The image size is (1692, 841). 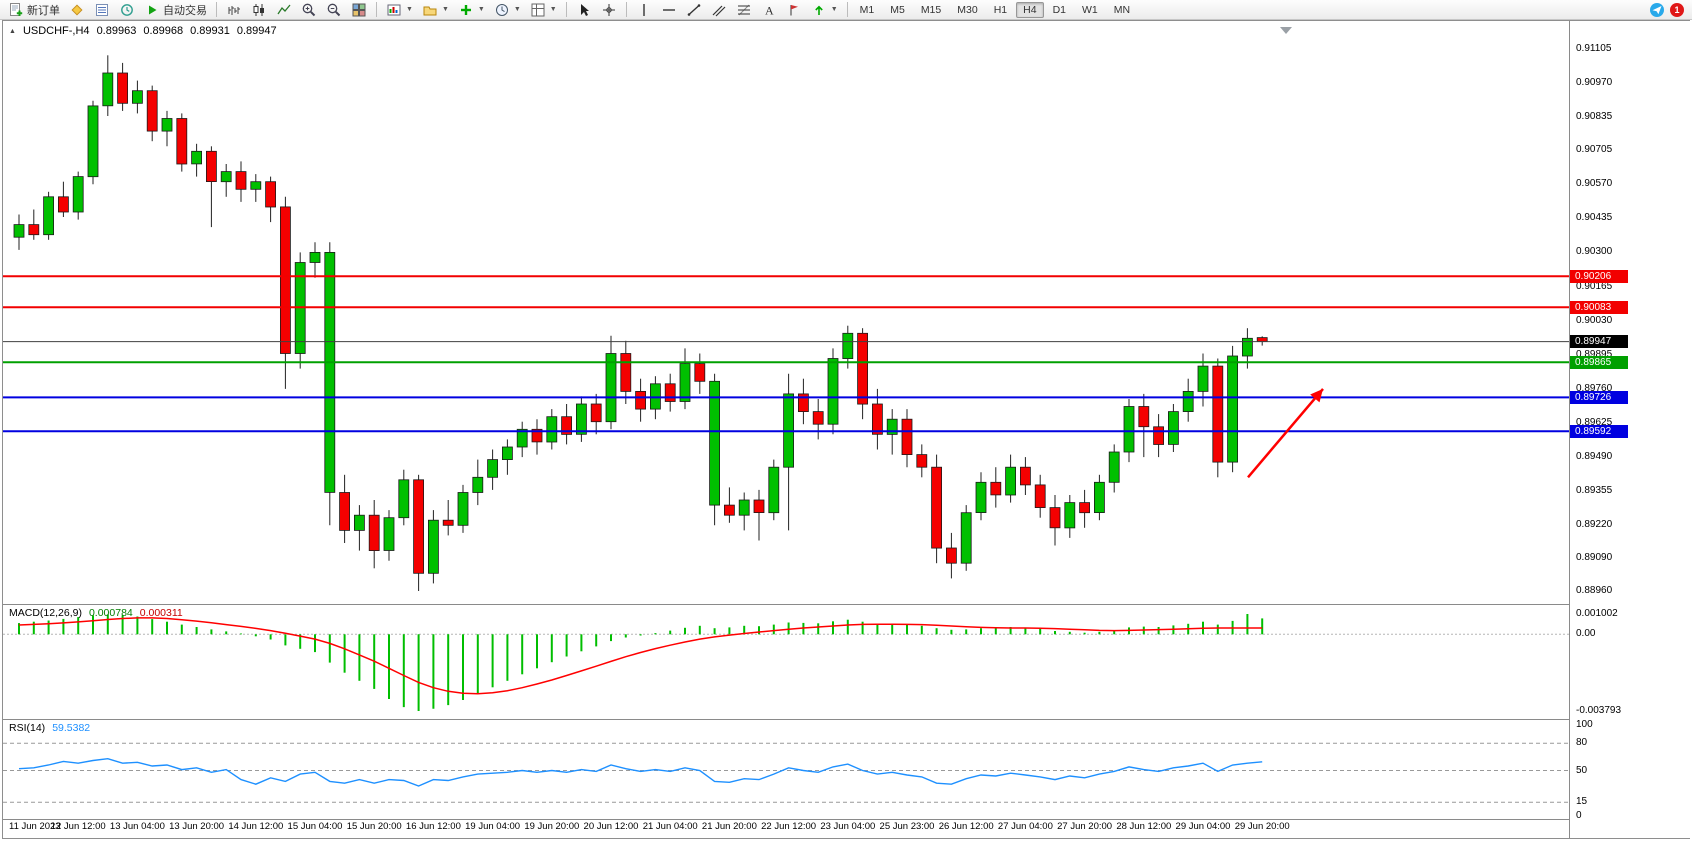 I want to click on svg-text: A, so click(x=769, y=10).